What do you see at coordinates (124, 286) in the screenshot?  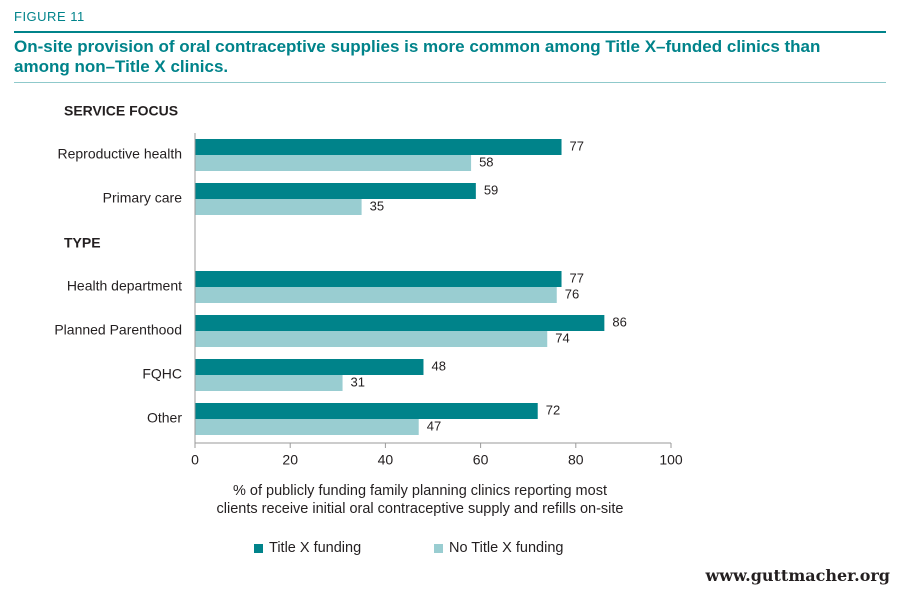 I see `category-label-health-department: Health department` at bounding box center [124, 286].